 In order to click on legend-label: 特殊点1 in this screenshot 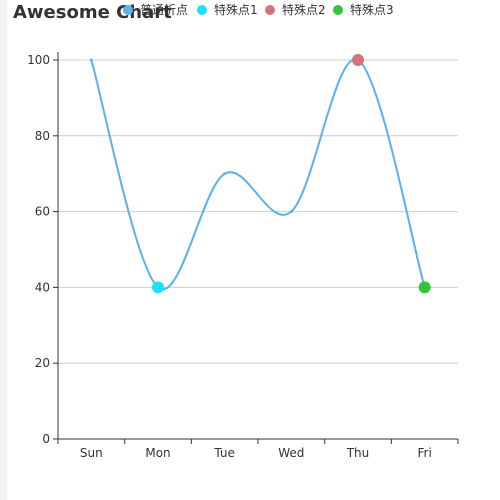, I will do `click(236, 9)`.